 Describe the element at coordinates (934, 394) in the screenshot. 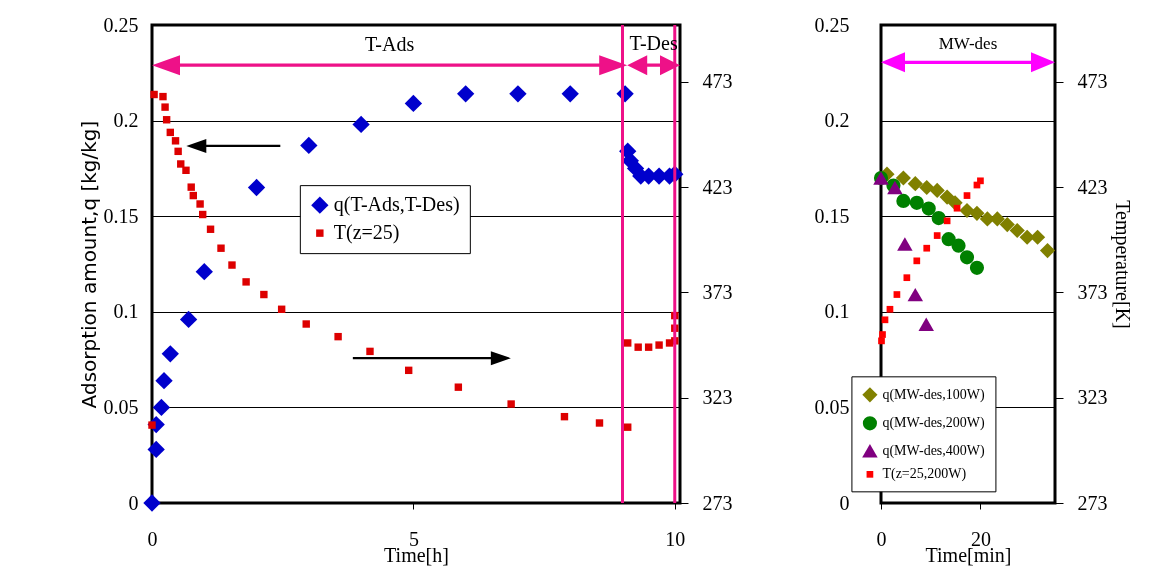

I see `legend-label: q(MW-des,100W)` at that location.